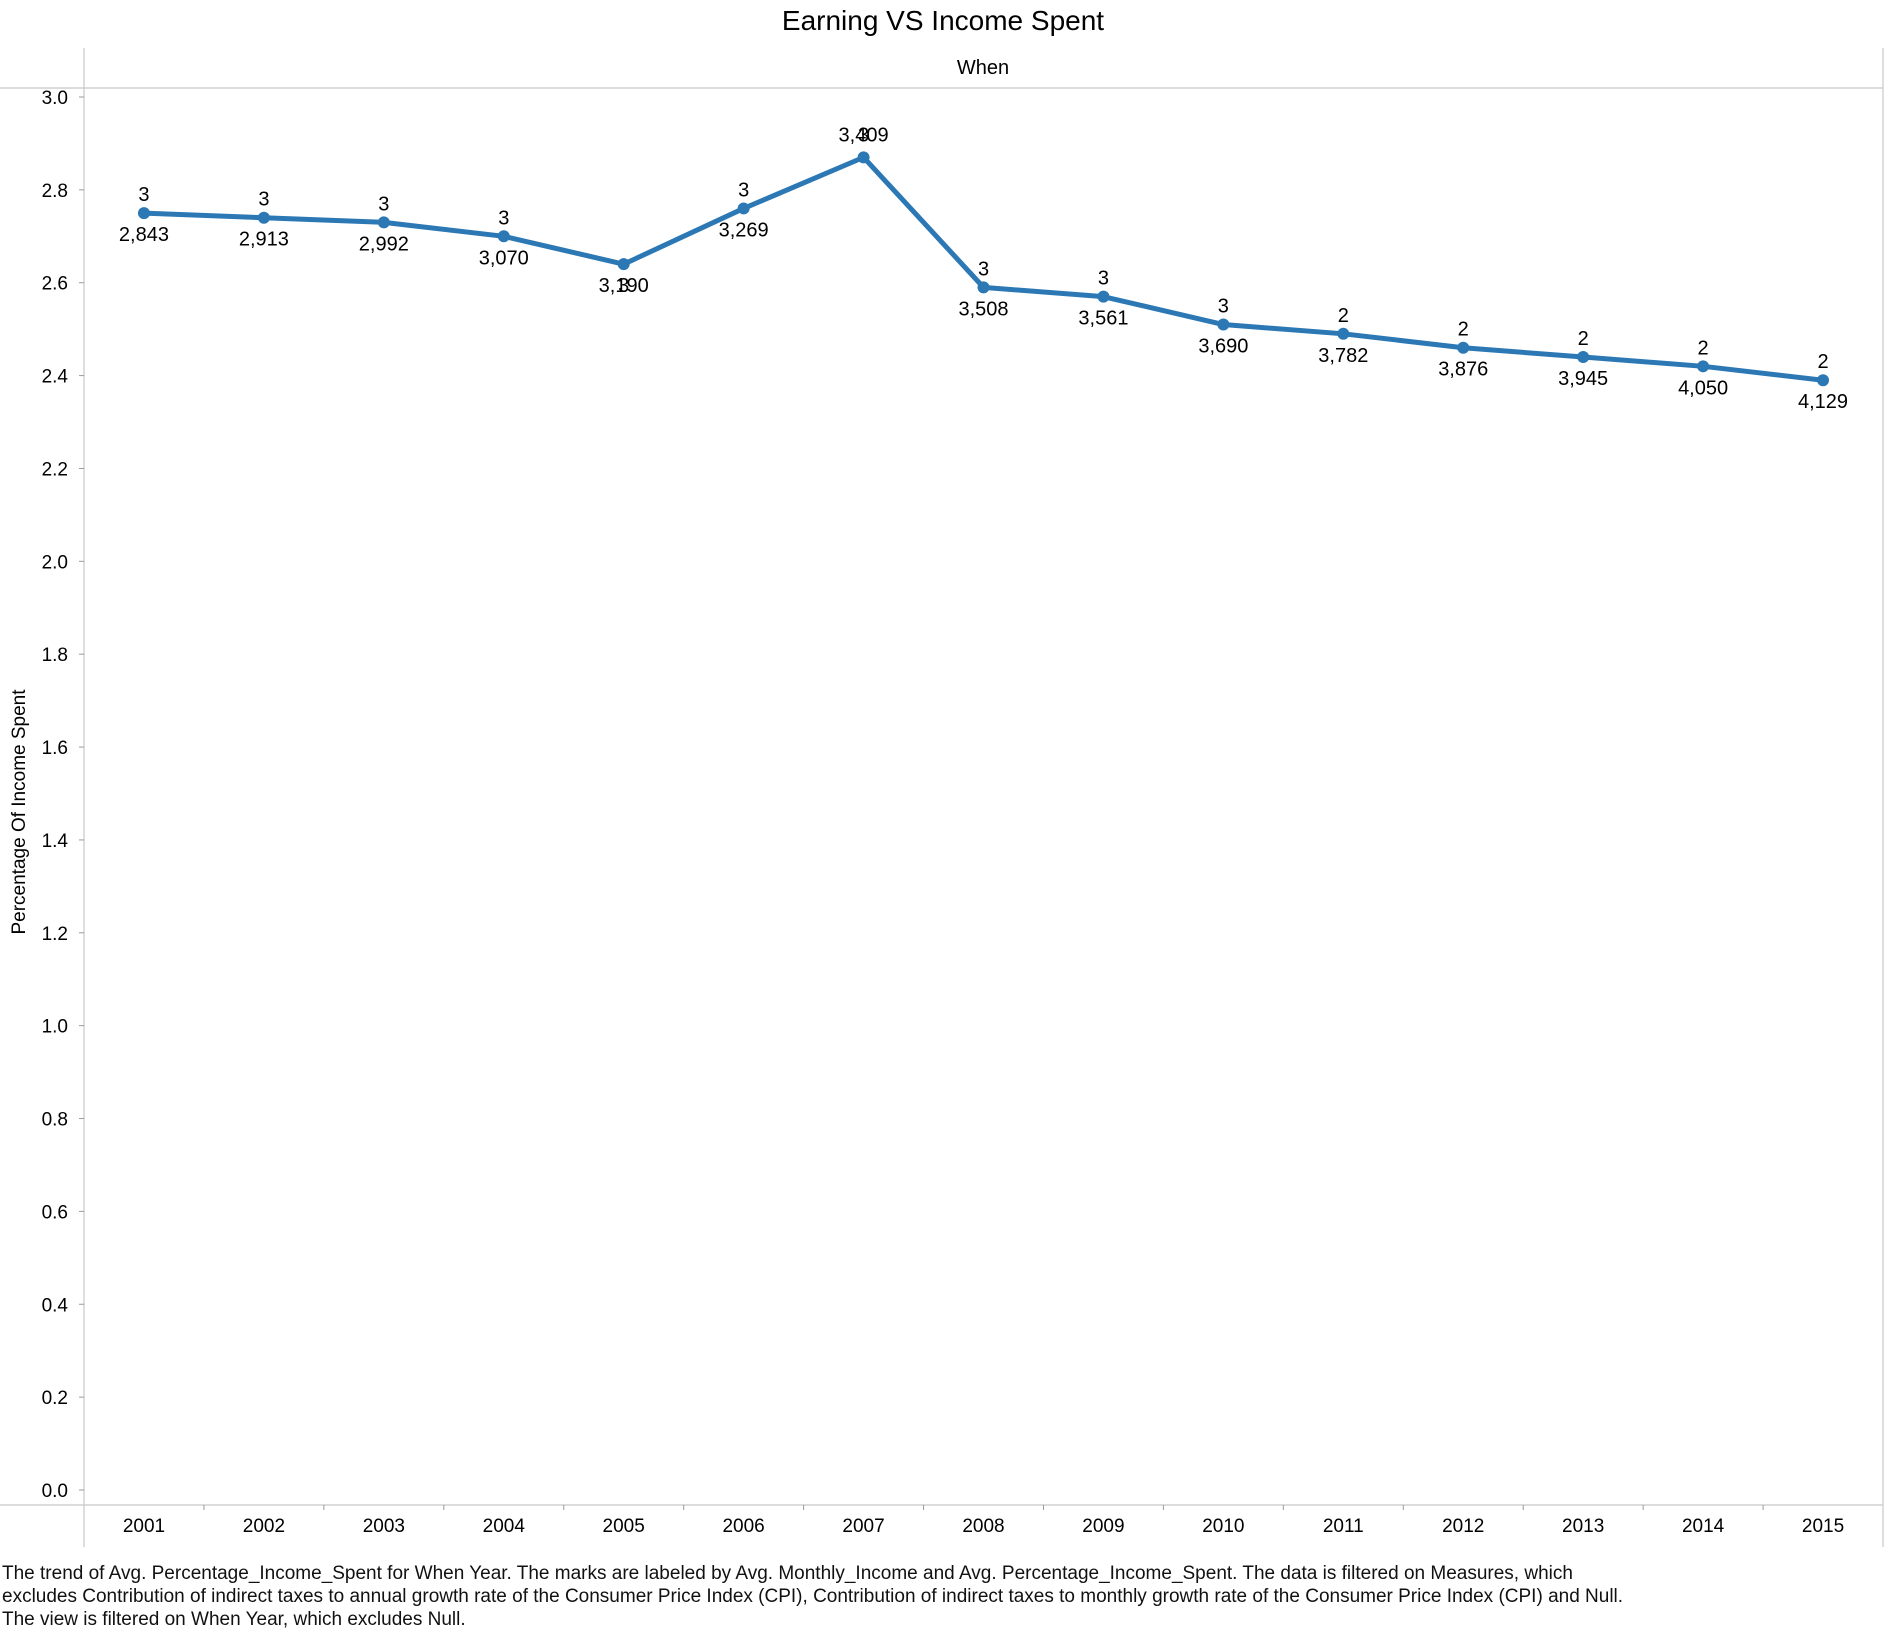  Describe the element at coordinates (983, 287) in the screenshot. I see `data-point-2008` at that location.